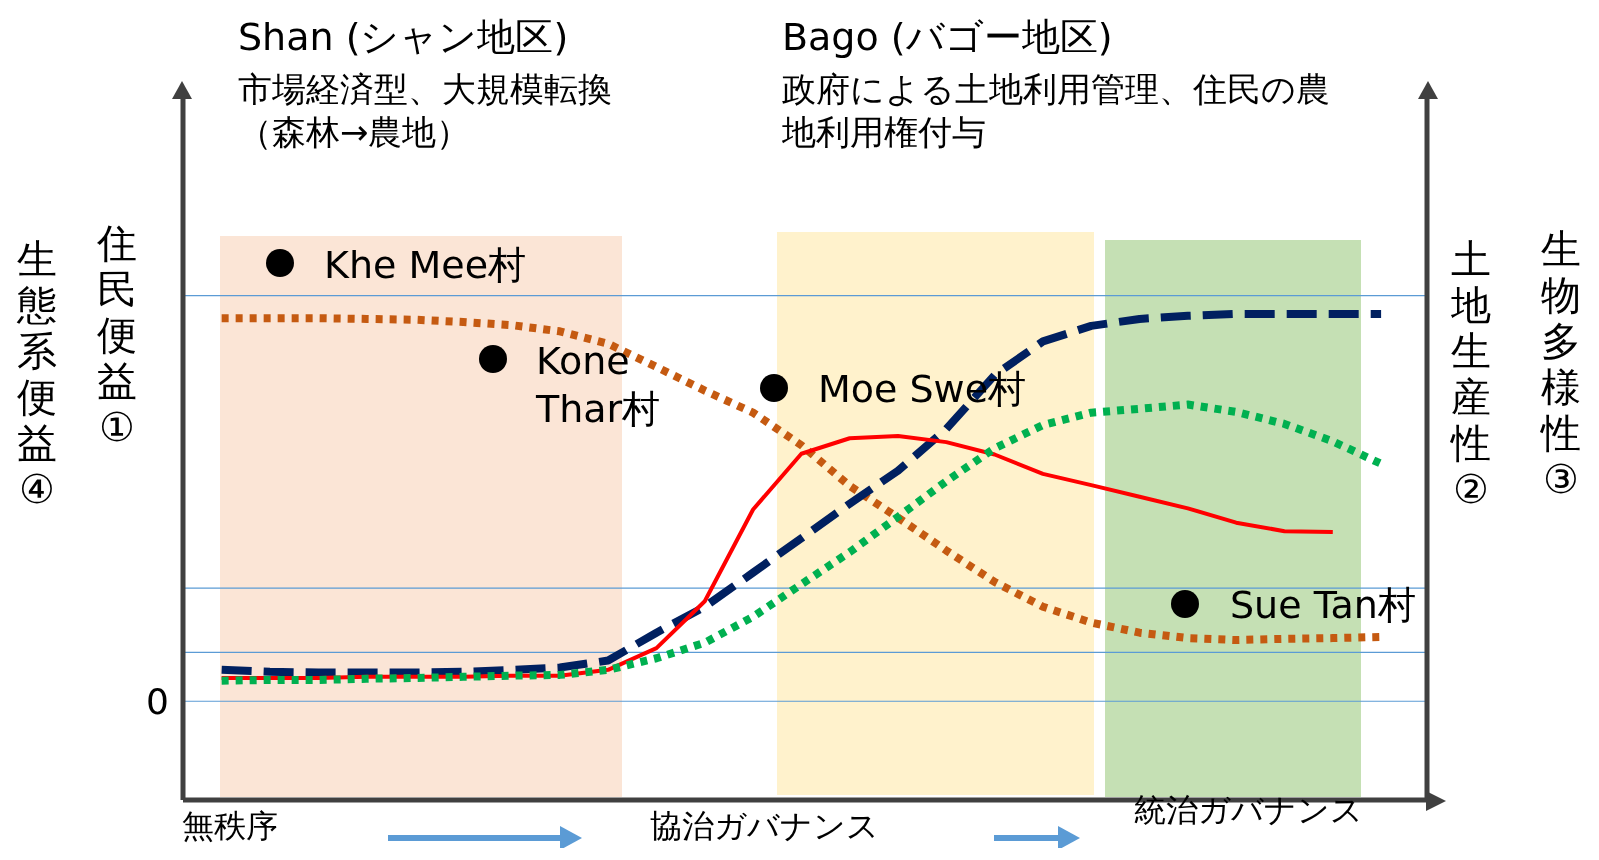  I want to click on text: Khe Mee村, so click(425, 265).